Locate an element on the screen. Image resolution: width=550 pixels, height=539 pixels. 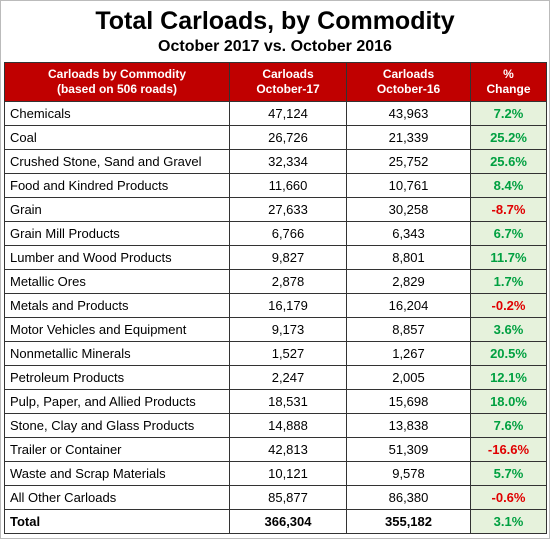
carloads-cell: 1,267 is located at coordinates (408, 353).